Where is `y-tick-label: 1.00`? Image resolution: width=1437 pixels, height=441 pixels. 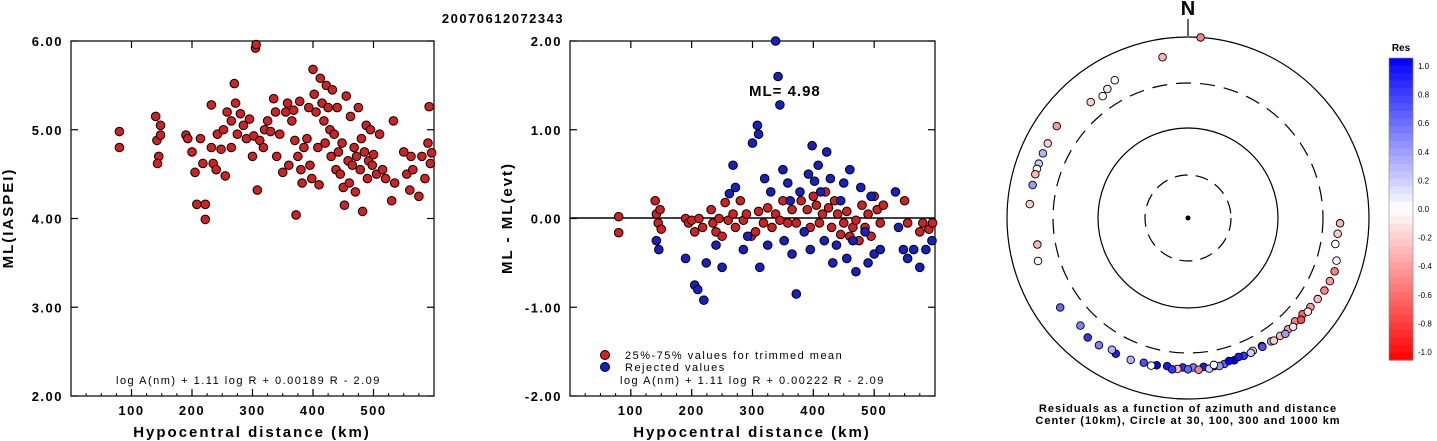 y-tick-label: 1.00 is located at coordinates (546, 130).